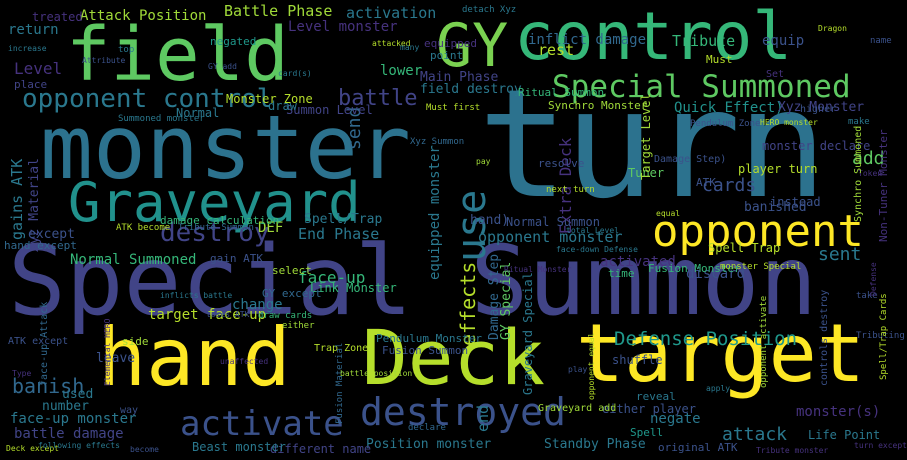 This screenshot has width=907, height=460. I want to click on word-hand-paren: hand), so click(490, 220).